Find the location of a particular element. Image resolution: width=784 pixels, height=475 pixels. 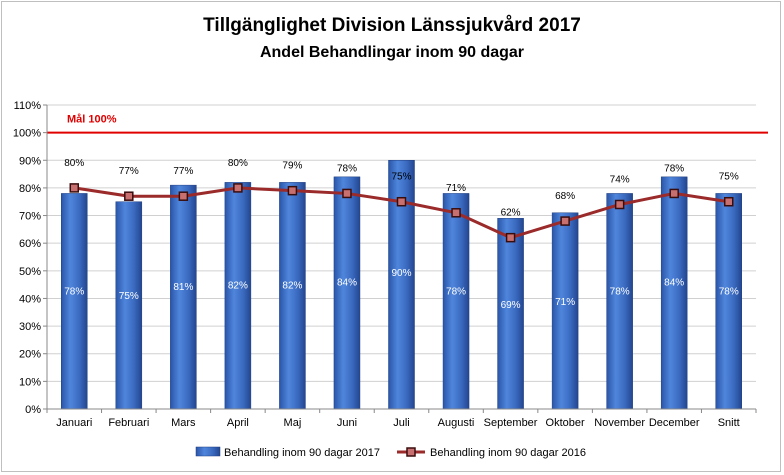

x-tick-label: Oktober is located at coordinates (565, 423).